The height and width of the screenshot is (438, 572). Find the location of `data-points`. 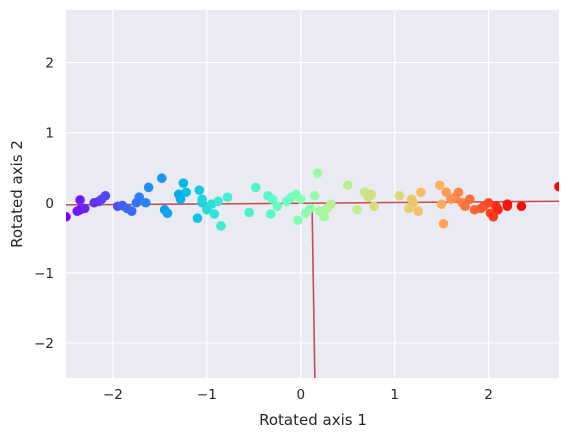

data-points is located at coordinates (312, 199).